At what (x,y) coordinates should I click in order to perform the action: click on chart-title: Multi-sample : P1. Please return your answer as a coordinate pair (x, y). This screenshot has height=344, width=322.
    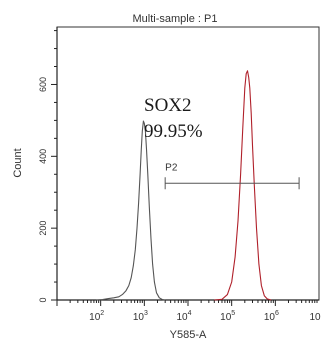
    Looking at the image, I should click on (175, 19).